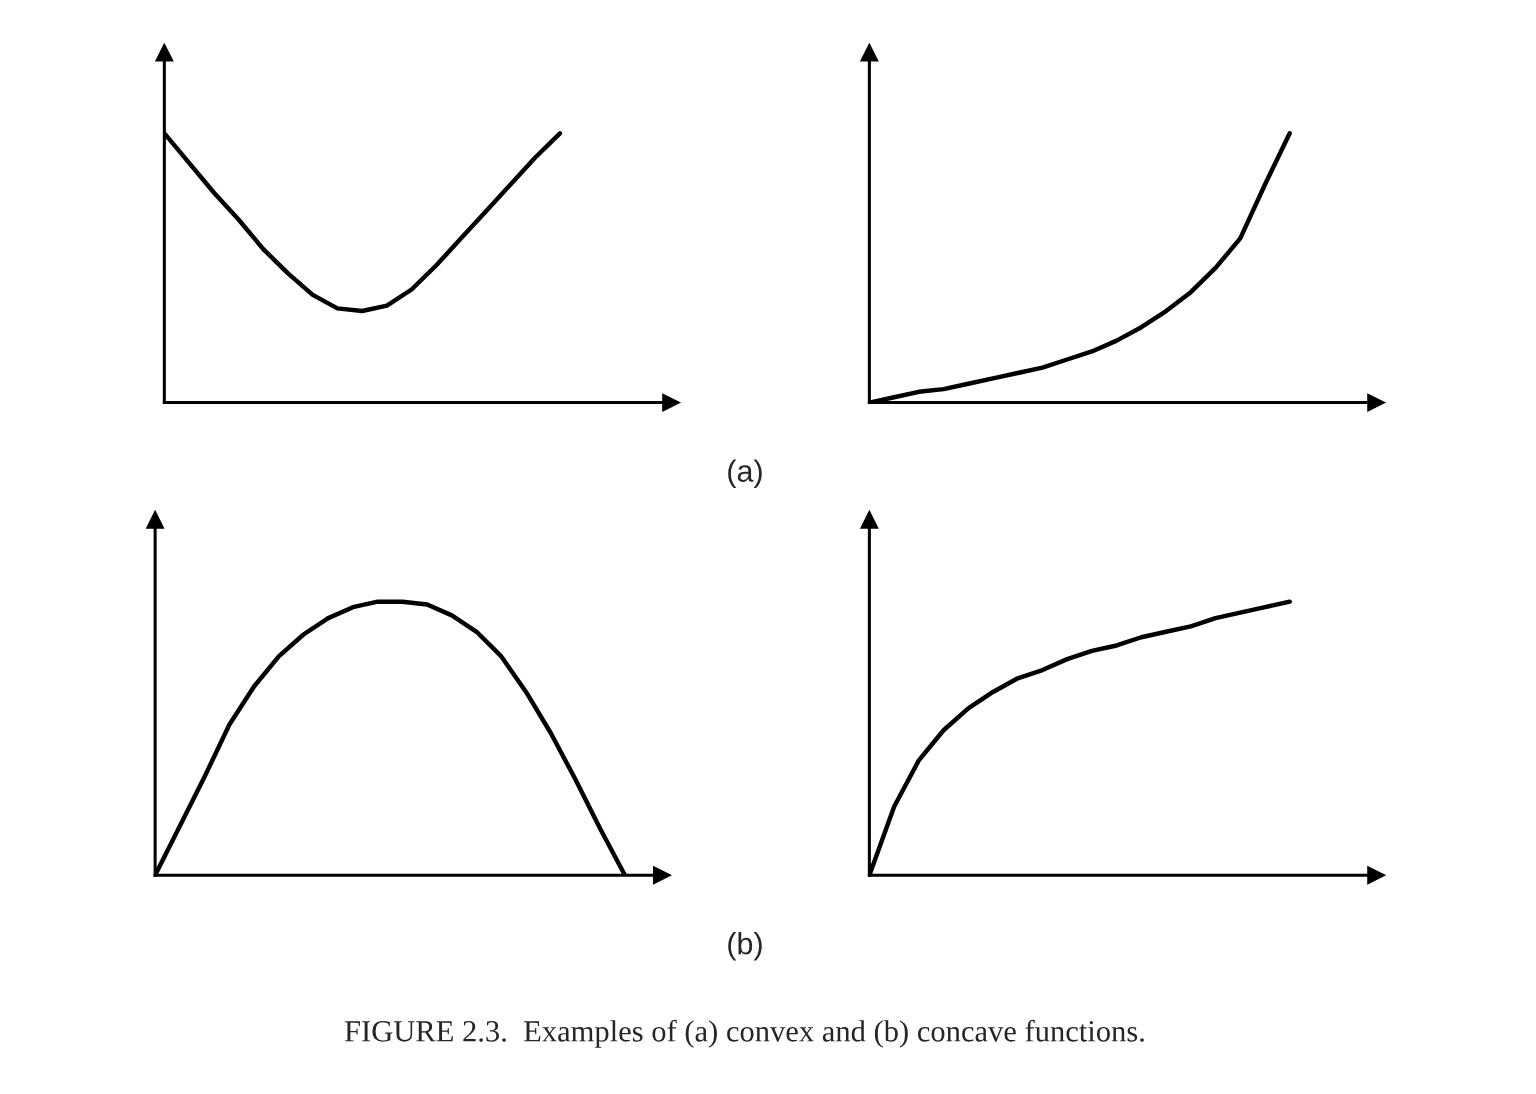  I want to click on text: (a), so click(745, 473).